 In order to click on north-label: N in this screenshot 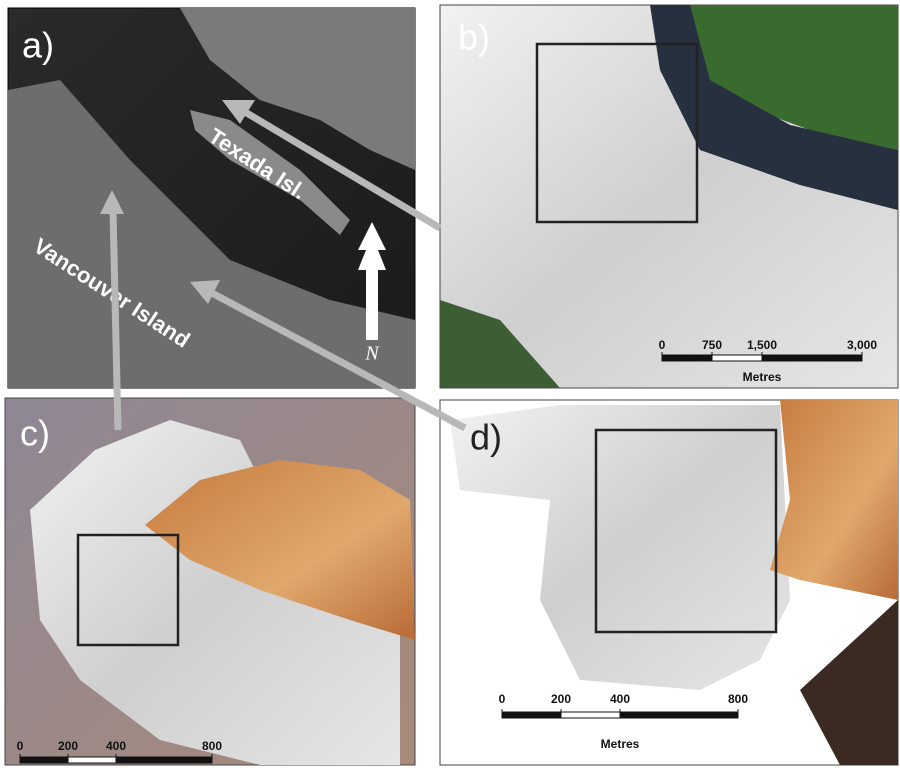, I will do `click(372, 354)`.